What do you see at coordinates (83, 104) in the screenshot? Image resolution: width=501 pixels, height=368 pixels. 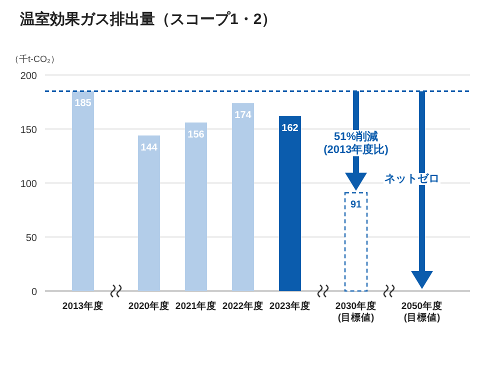 I see `data-label: 185` at bounding box center [83, 104].